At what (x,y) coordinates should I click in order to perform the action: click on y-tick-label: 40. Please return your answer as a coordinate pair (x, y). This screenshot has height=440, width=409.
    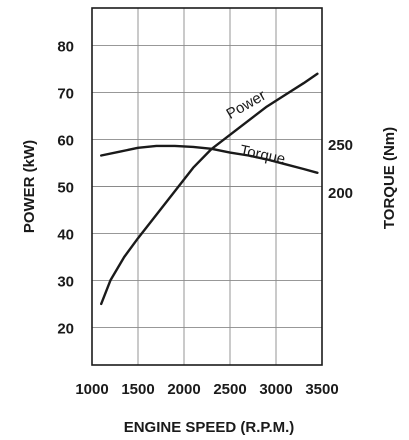
    Looking at the image, I should click on (65, 234).